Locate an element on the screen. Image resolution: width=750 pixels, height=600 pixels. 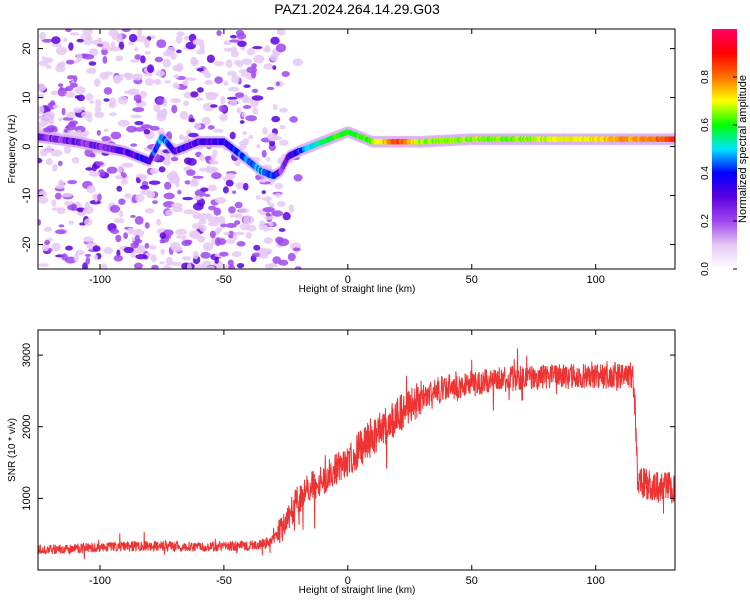
spectrogram-y-tick-label: 0 is located at coordinates (27, 146).